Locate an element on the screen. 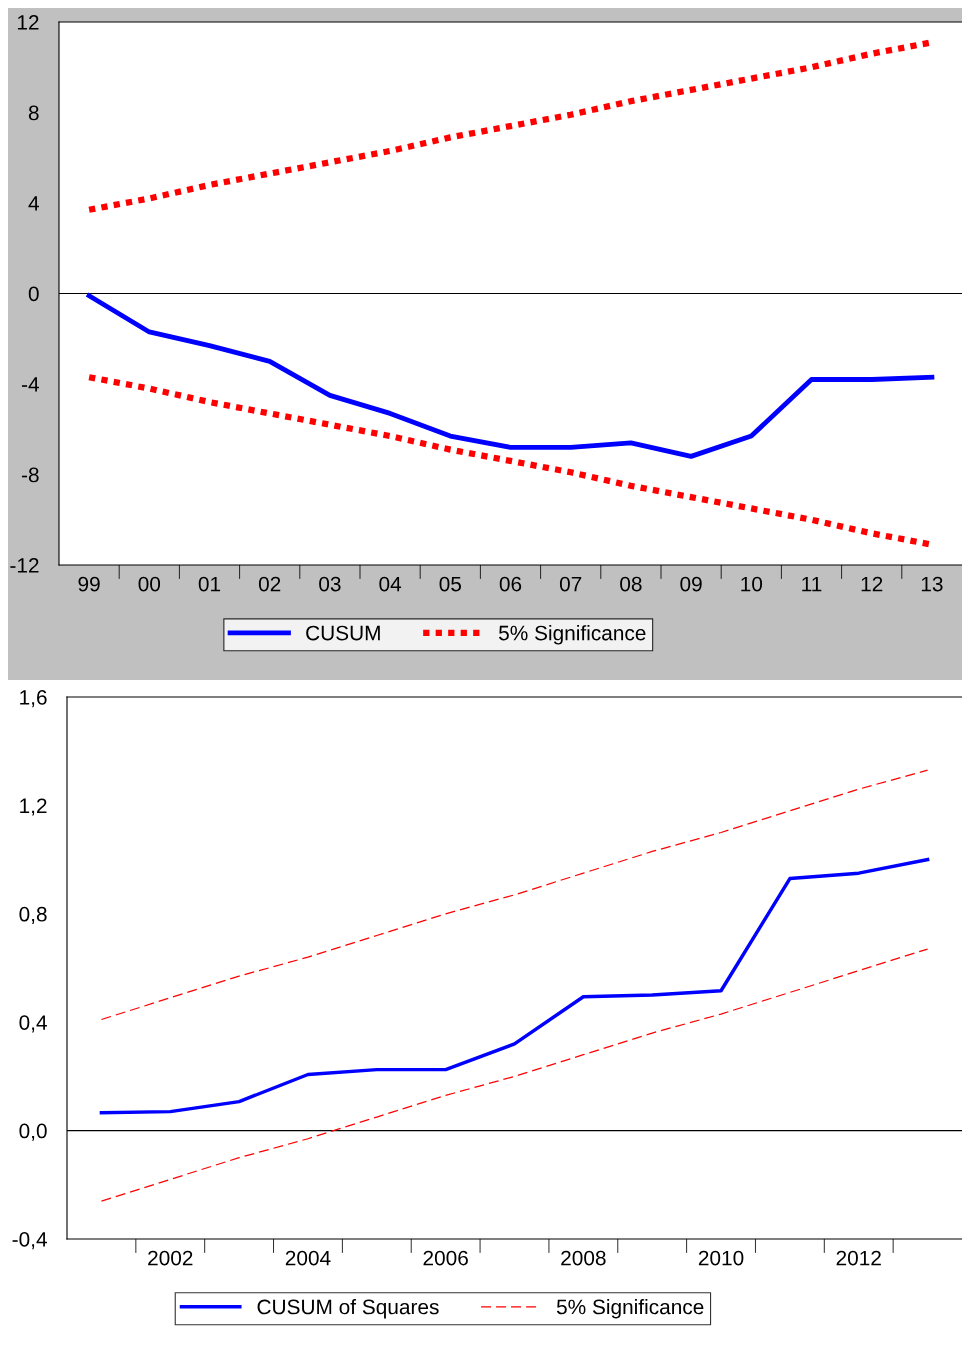  x-tick-label: 00 is located at coordinates (149, 584).